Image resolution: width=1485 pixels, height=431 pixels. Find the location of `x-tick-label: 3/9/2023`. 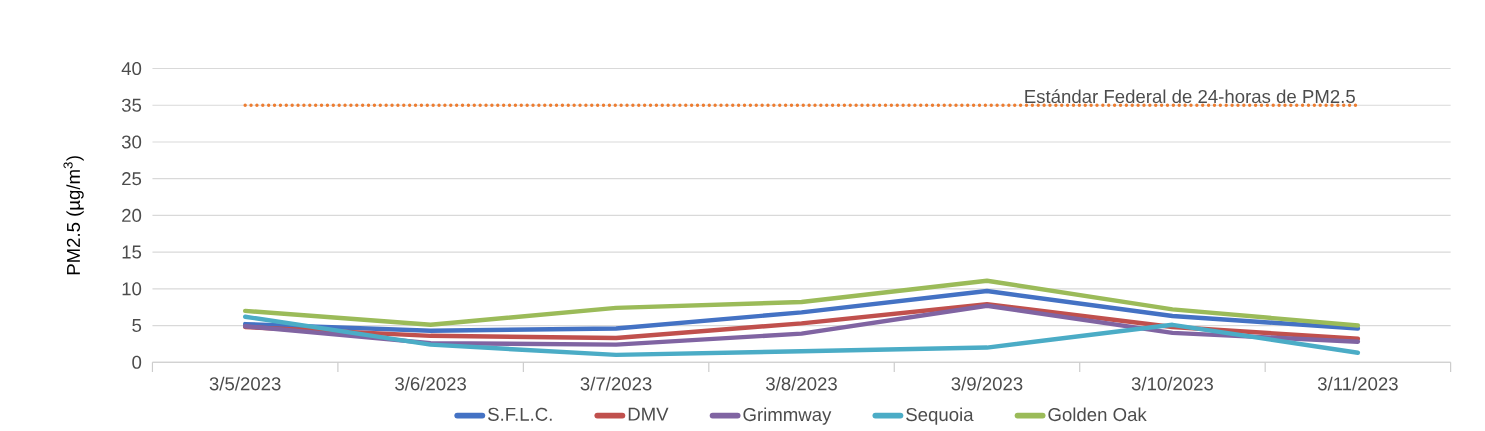

x-tick-label: 3/9/2023 is located at coordinates (987, 383).